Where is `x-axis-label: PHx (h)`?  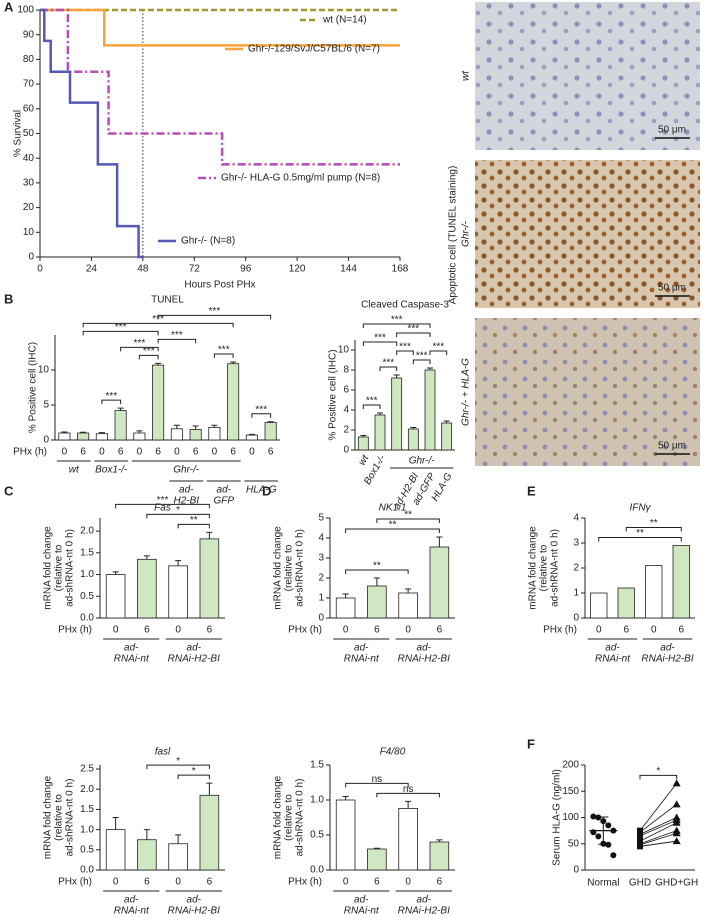 x-axis-label: PHx (h) is located at coordinates (305, 882).